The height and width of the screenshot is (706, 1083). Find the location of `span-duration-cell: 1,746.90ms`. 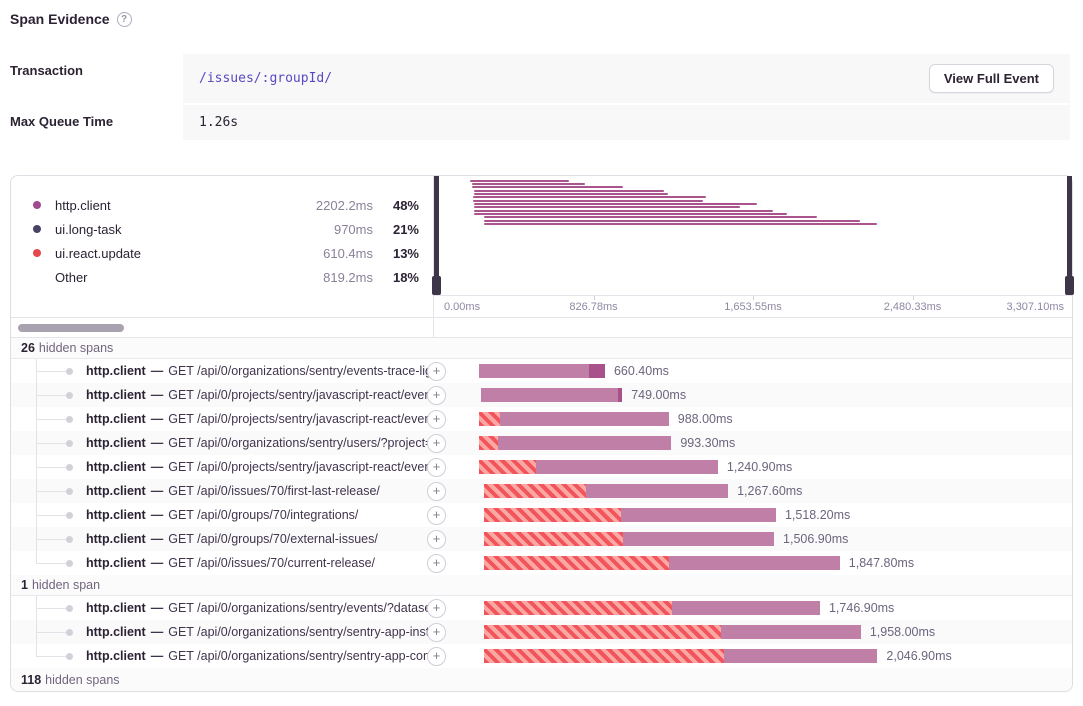

span-duration-cell: 1,746.90ms is located at coordinates (753, 608).